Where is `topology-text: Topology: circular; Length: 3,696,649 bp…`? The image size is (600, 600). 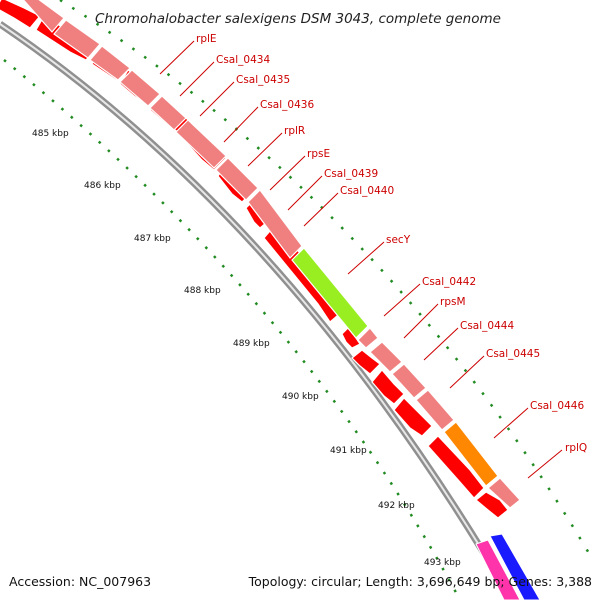
topology-text: Topology: circular; Length: 3,696,649 bp… is located at coordinates (420, 581).